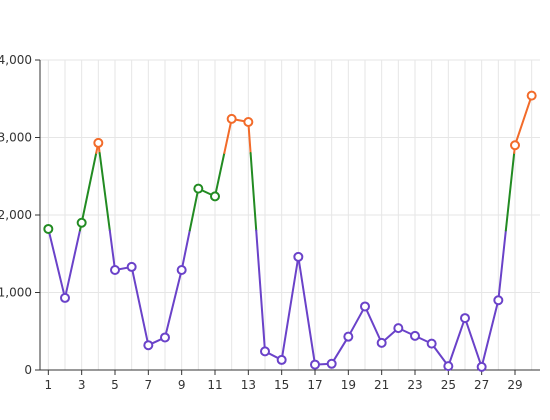  I want to click on x-tick-label: 15, so click(281, 385).